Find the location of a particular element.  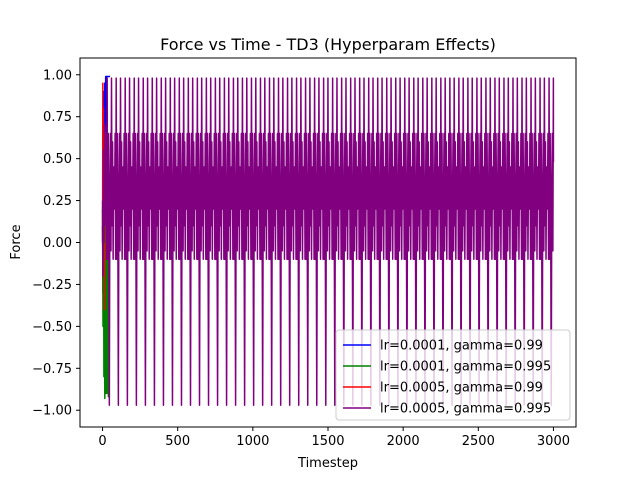

x-tick-label: 2000 is located at coordinates (403, 441).